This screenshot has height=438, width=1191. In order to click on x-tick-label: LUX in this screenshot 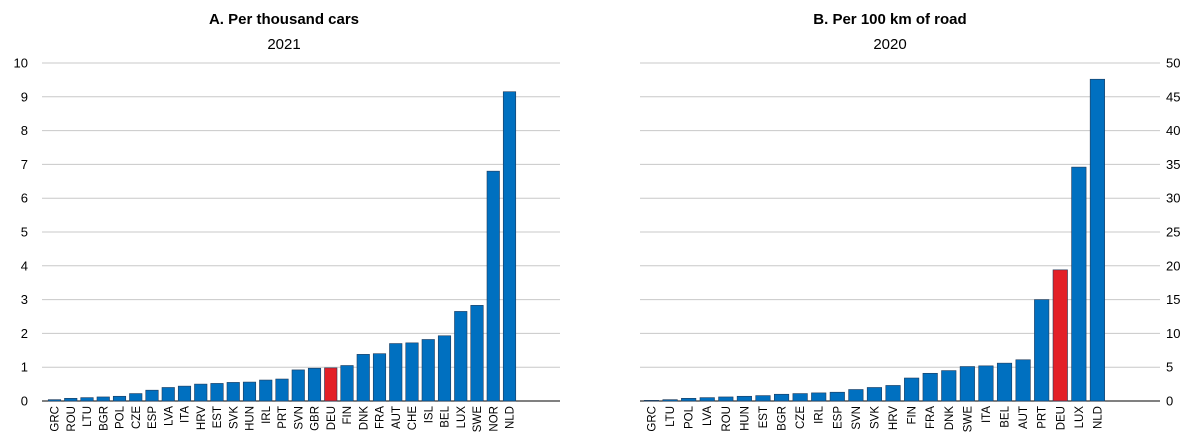, I will do `click(1080, 417)`.